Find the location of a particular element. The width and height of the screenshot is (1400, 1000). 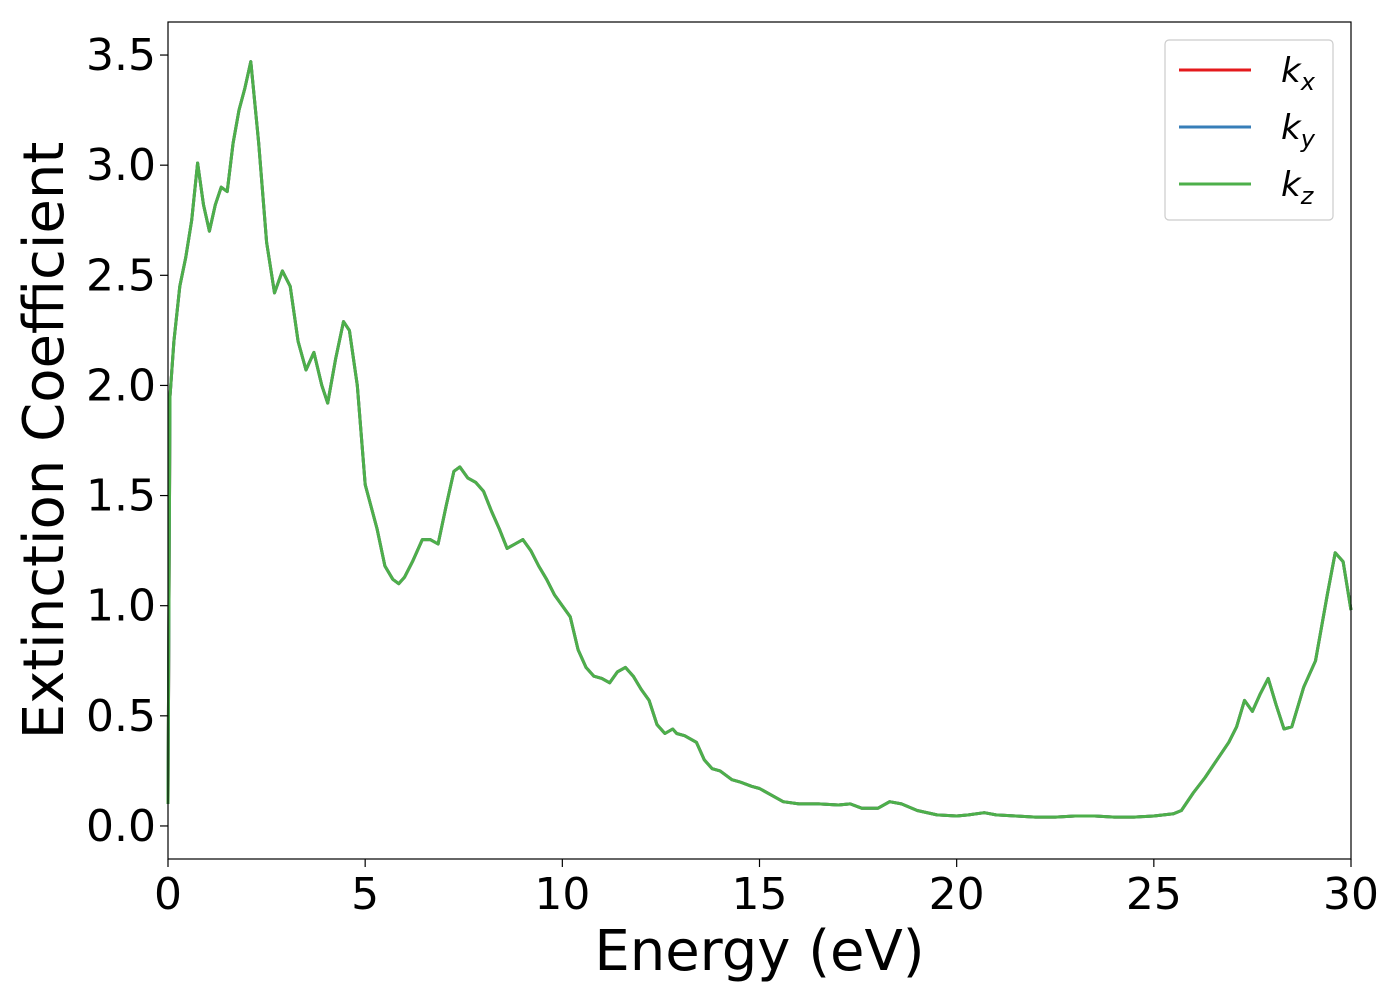

x-tick-label: 15 is located at coordinates (760, 894).